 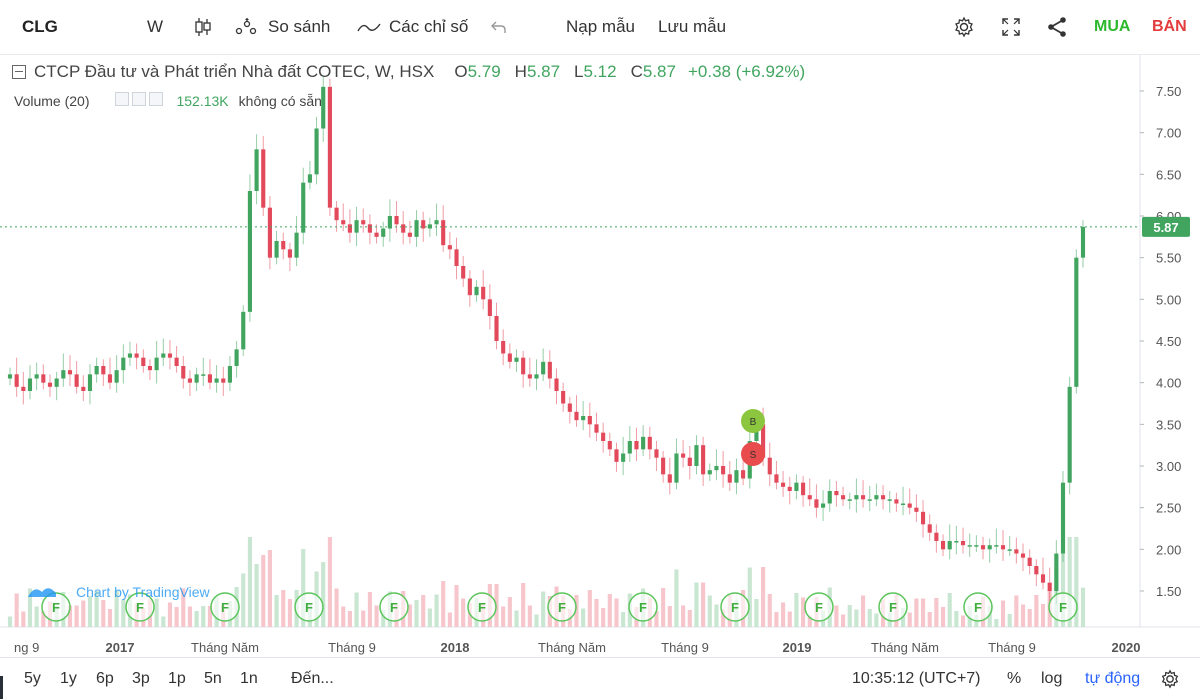 I want to click on left-edge-marker, so click(x=1, y=687).